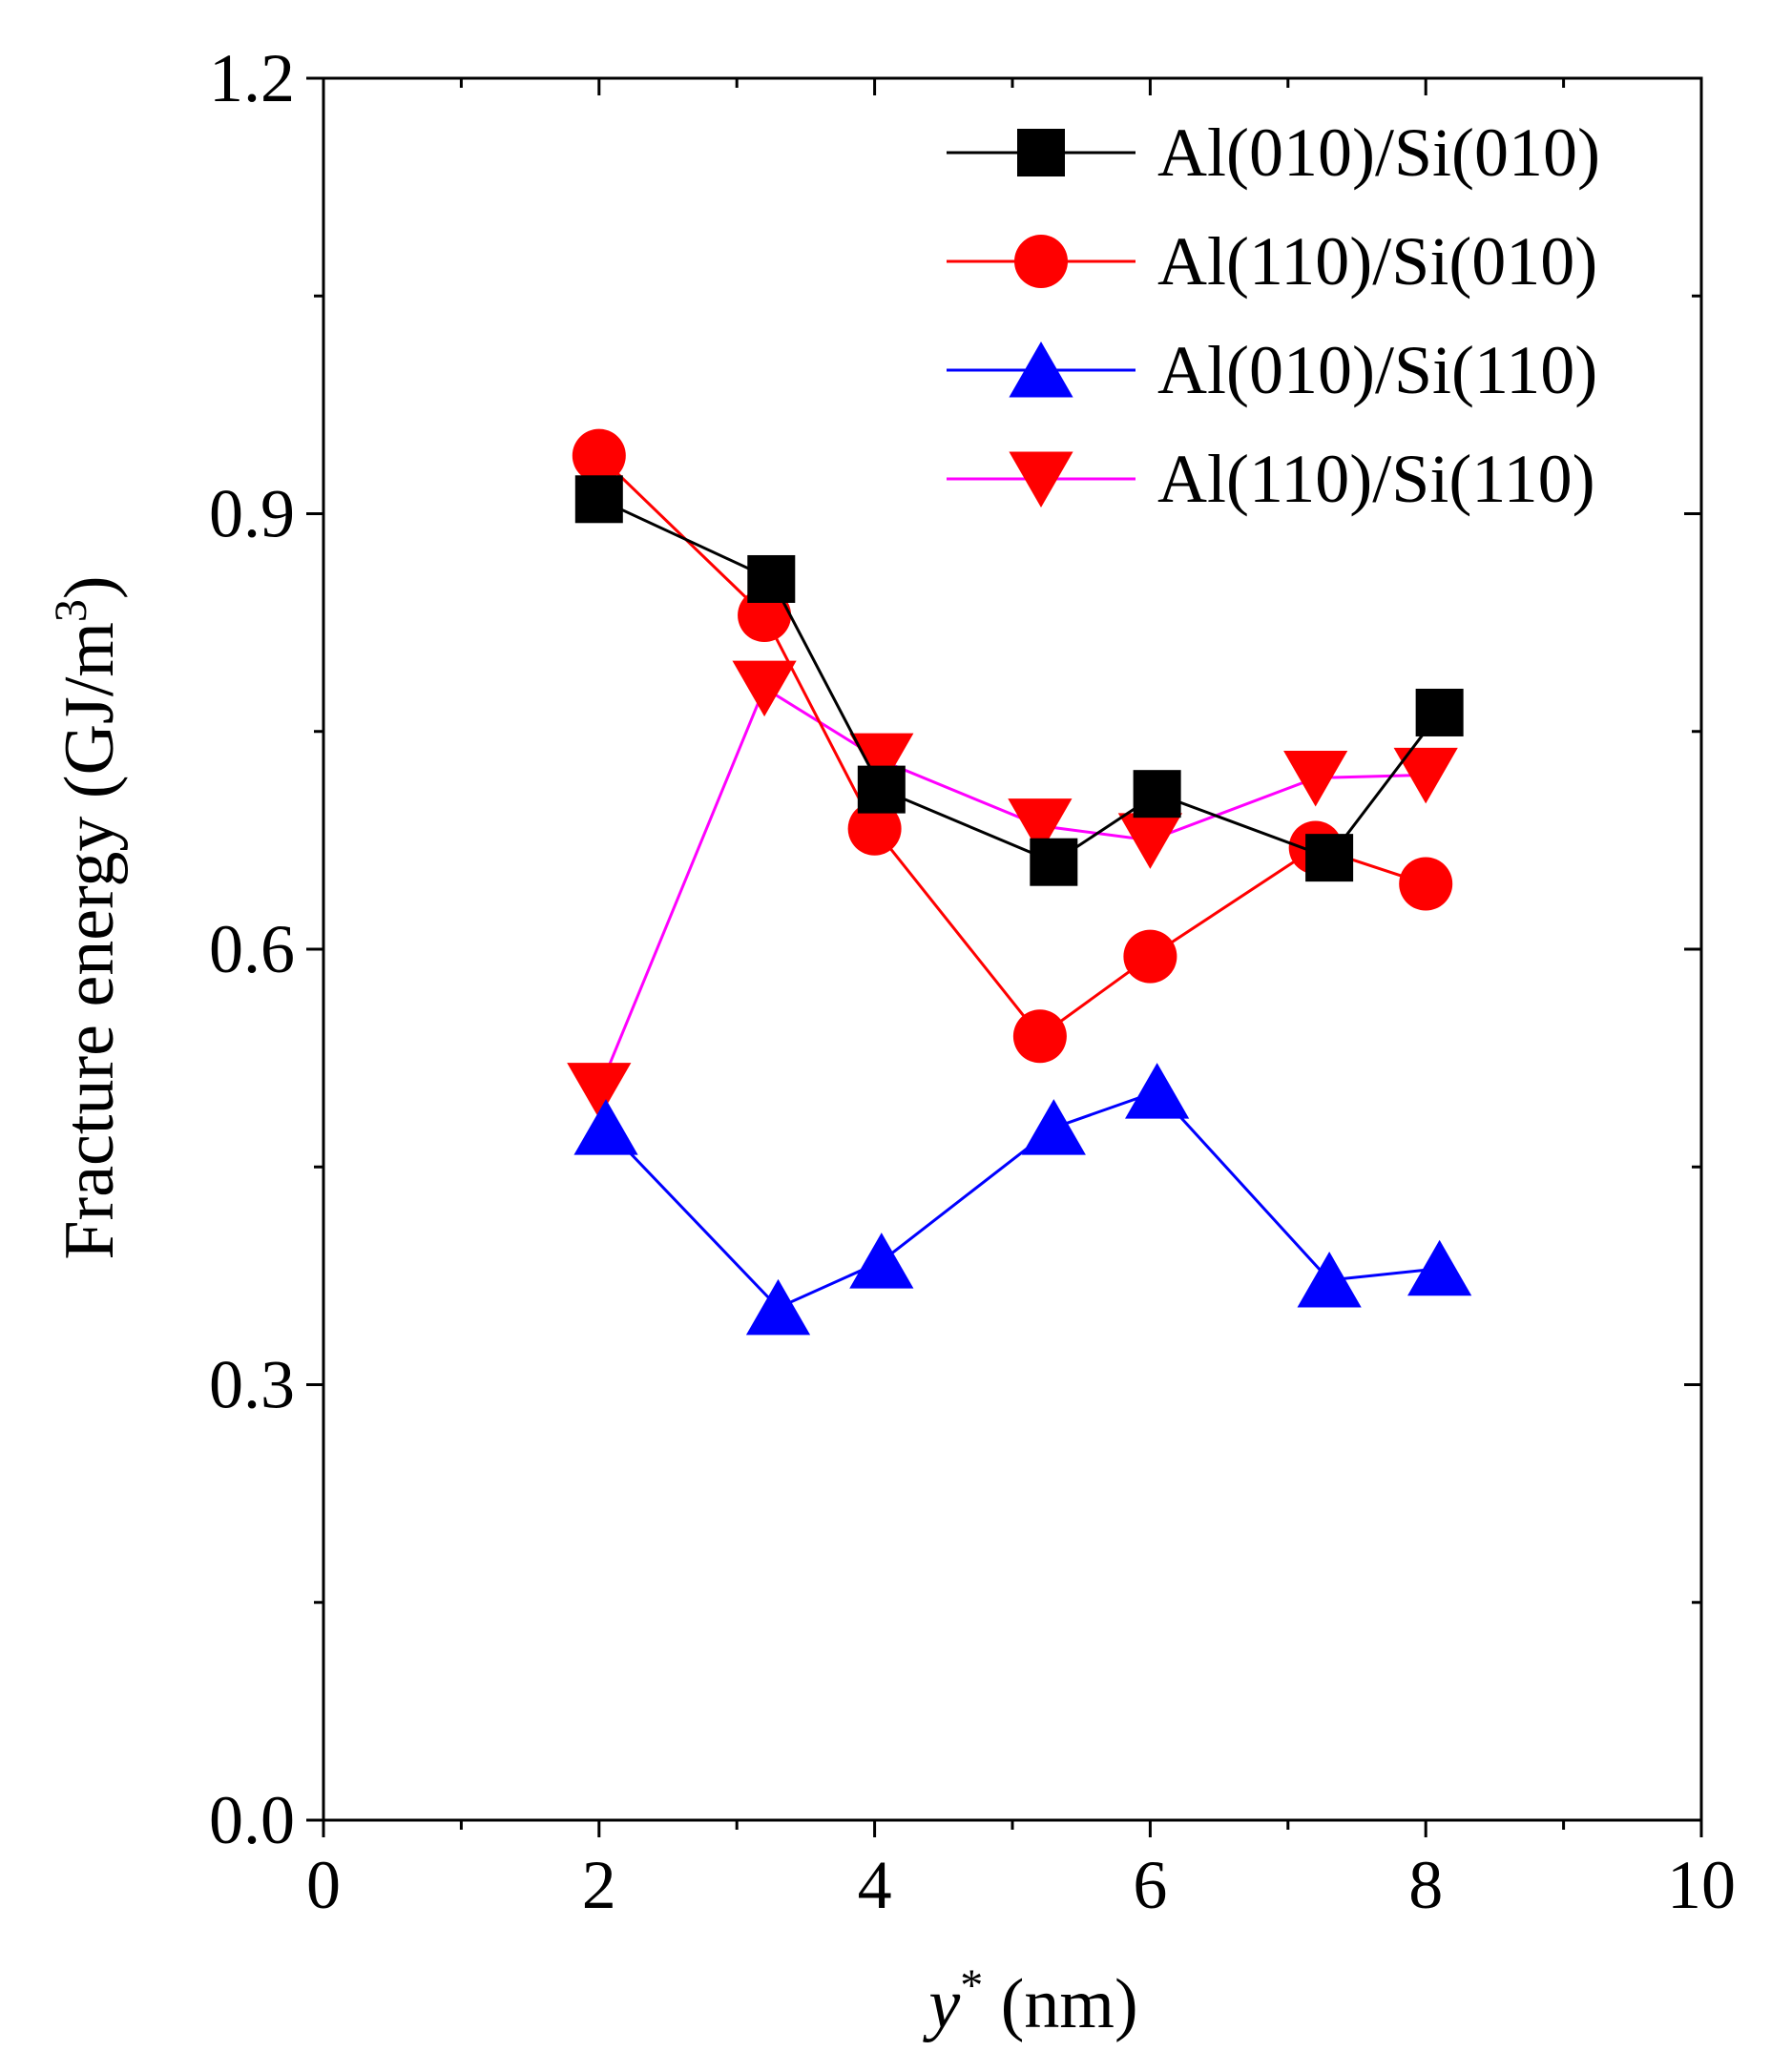 This screenshot has height=2072, width=1771. Describe the element at coordinates (252, 78) in the screenshot. I see `y-tick-label: 1.2` at that location.